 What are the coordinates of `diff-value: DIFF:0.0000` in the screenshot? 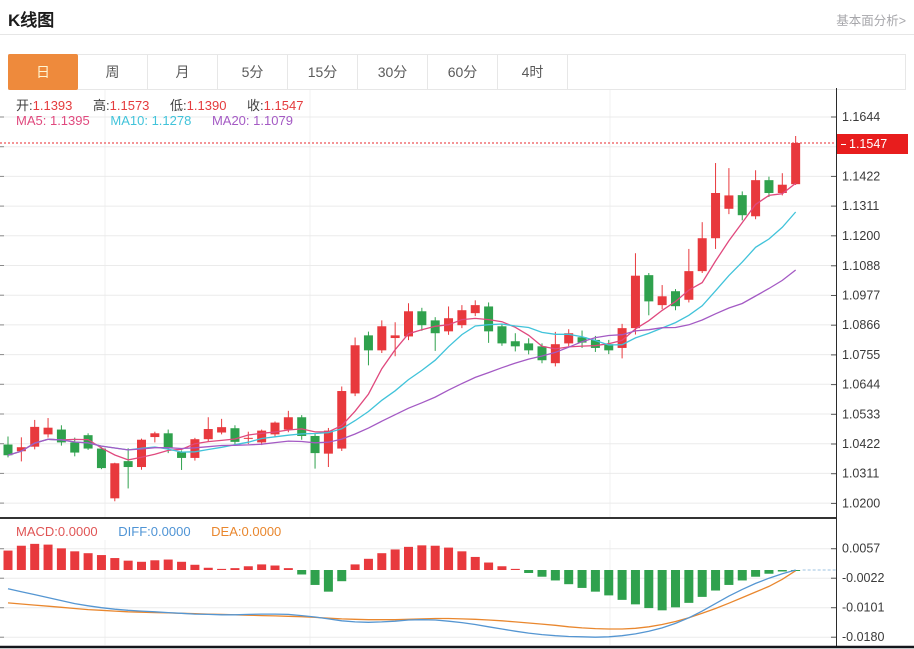 It's located at (154, 531).